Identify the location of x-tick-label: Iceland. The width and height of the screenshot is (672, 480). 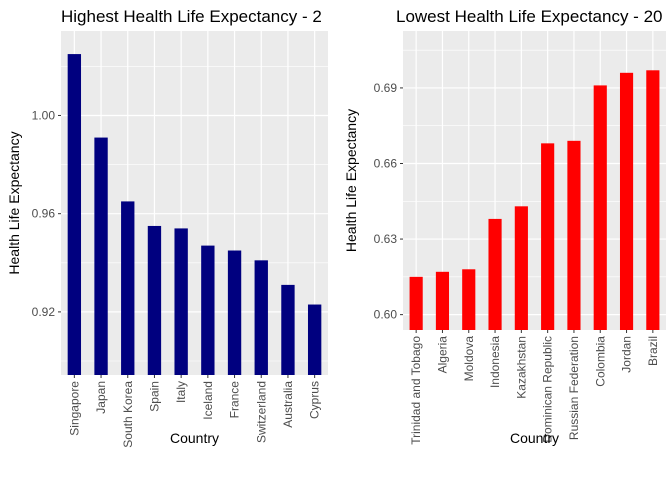
(208, 400).